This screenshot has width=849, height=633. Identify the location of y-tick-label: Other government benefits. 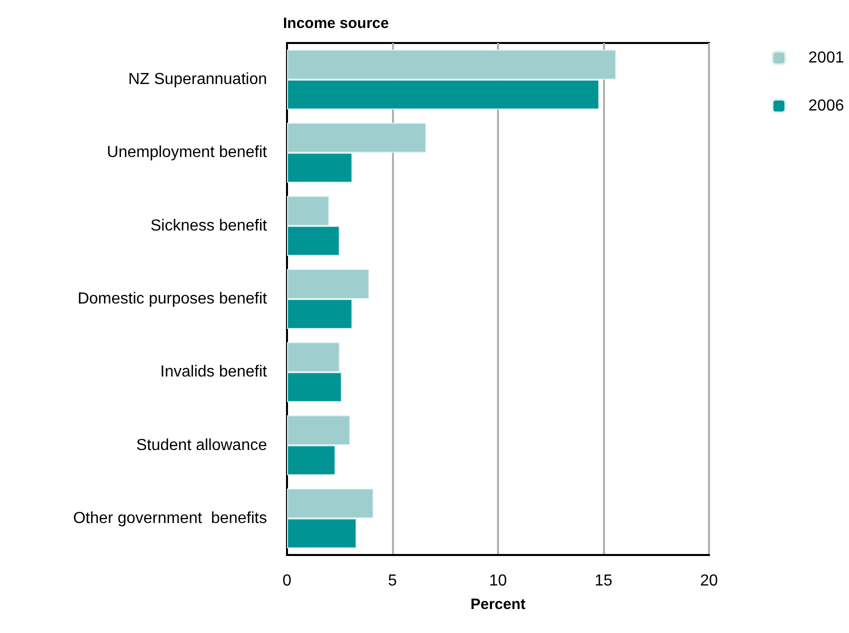
(170, 518).